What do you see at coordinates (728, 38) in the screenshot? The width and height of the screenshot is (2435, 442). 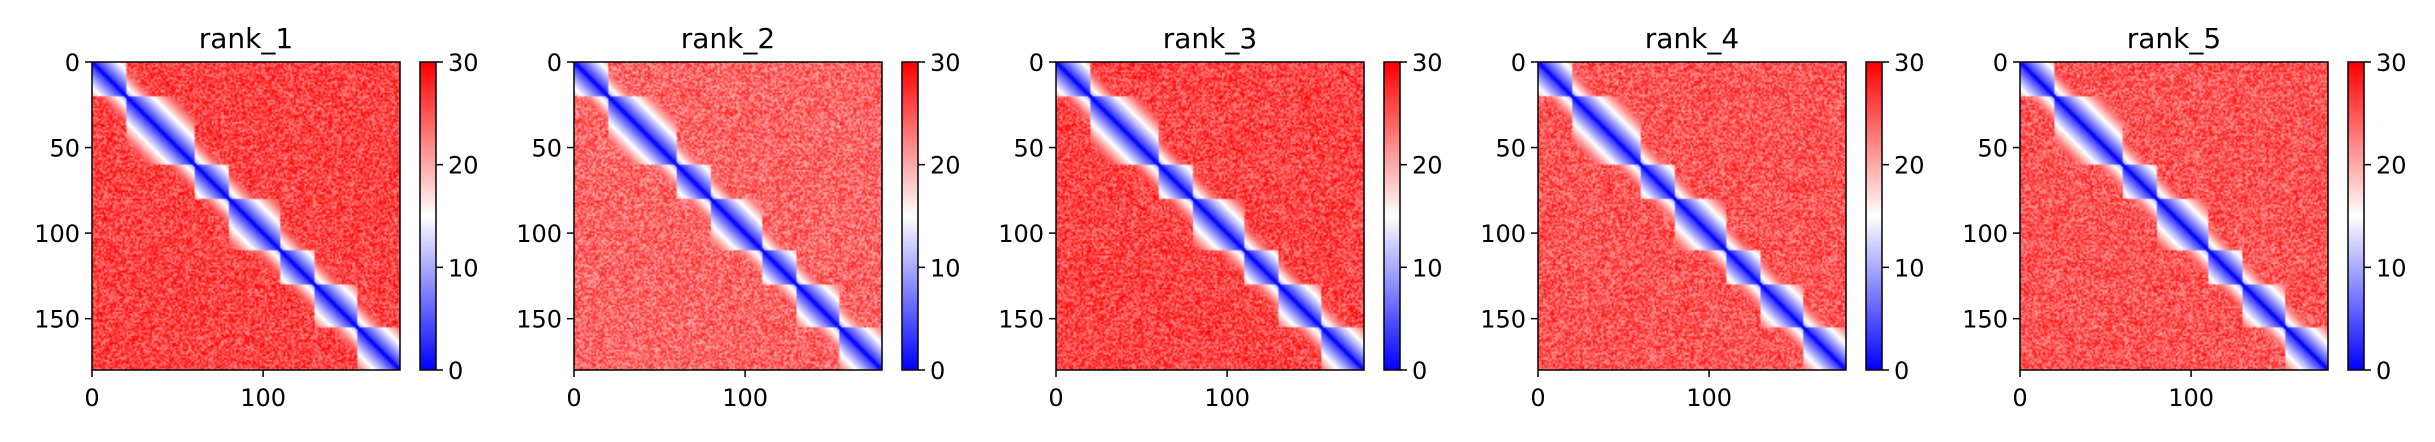 I see `panel-title: rank_2` at bounding box center [728, 38].